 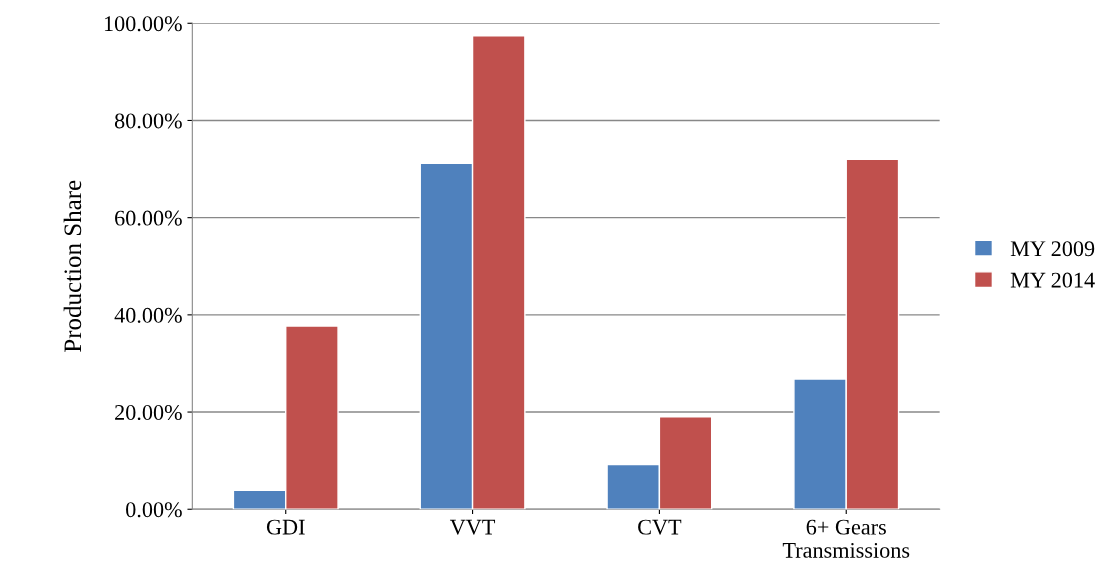 What do you see at coordinates (285, 527) in the screenshot?
I see `x-tick-label: GDI` at bounding box center [285, 527].